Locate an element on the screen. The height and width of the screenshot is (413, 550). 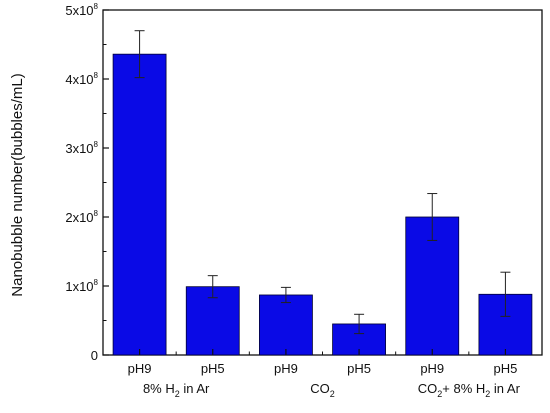
y-tick-mantissa: 0 is located at coordinates (94, 355).